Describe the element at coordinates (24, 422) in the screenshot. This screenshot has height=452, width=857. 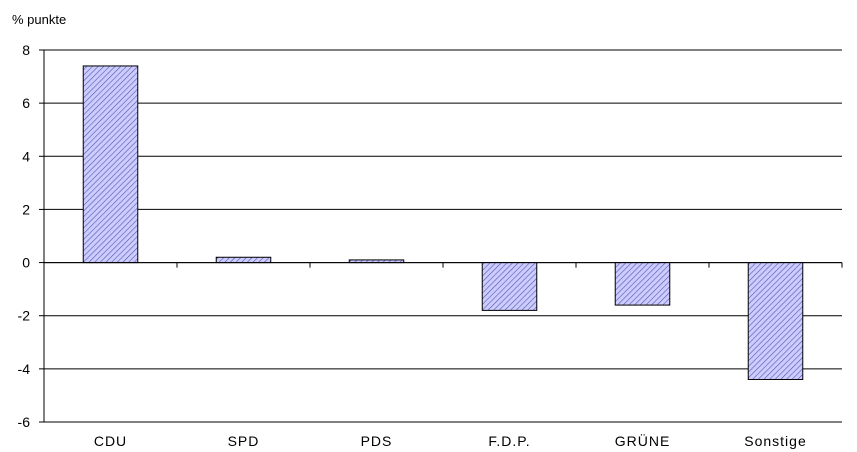
I see `y-tick-label: -6` at that location.